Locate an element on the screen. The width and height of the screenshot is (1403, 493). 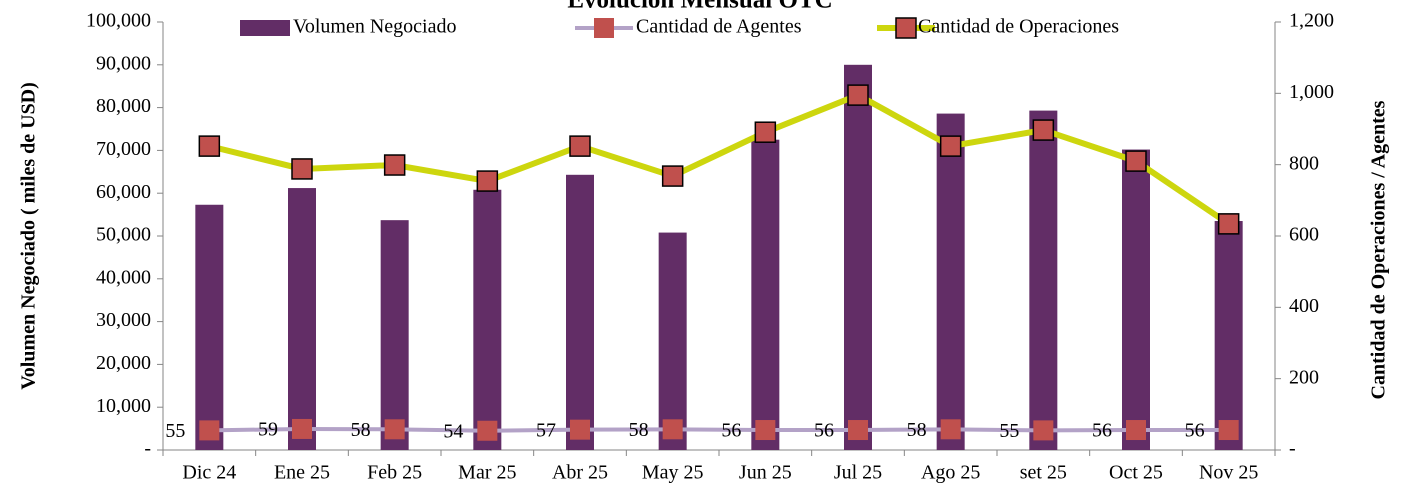
y-tick-label: 30,000 is located at coordinates (123, 320).